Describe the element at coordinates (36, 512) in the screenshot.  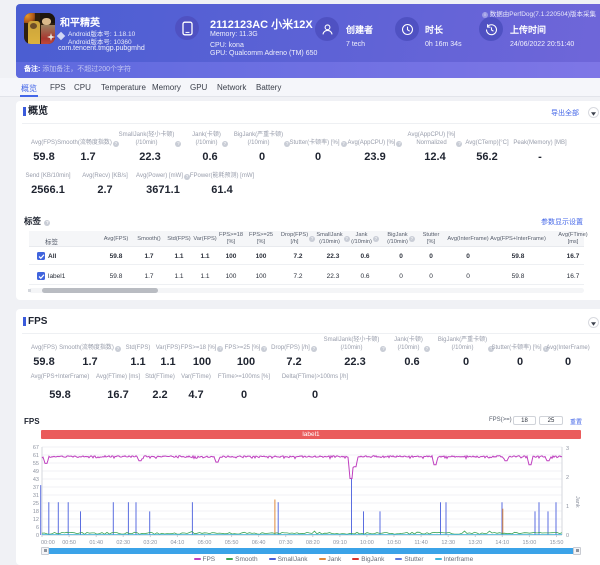
I see `svg-text: 18` at that location.